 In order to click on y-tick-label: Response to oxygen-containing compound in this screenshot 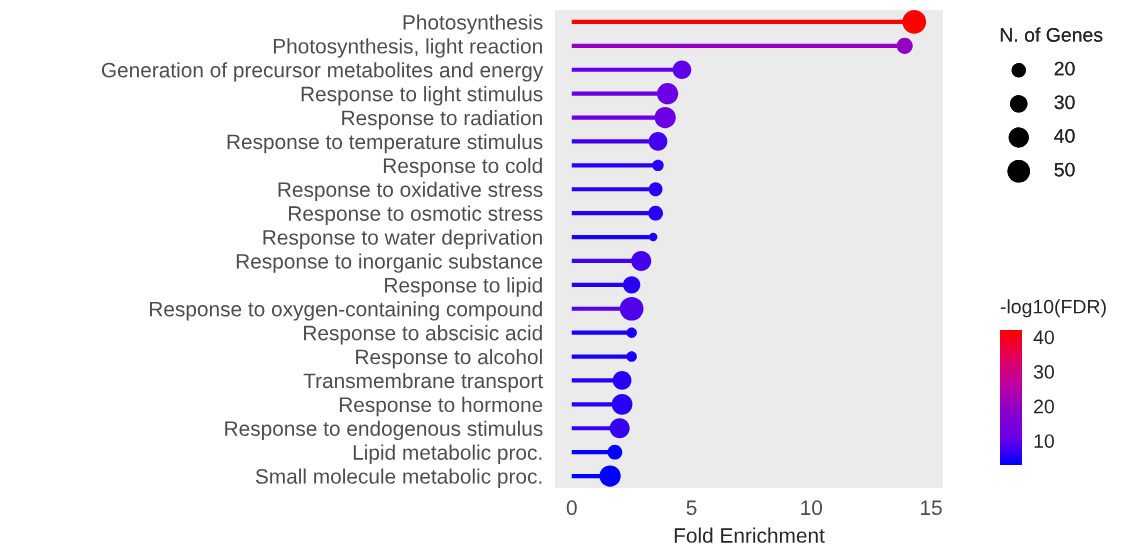, I will do `click(345, 311)`.